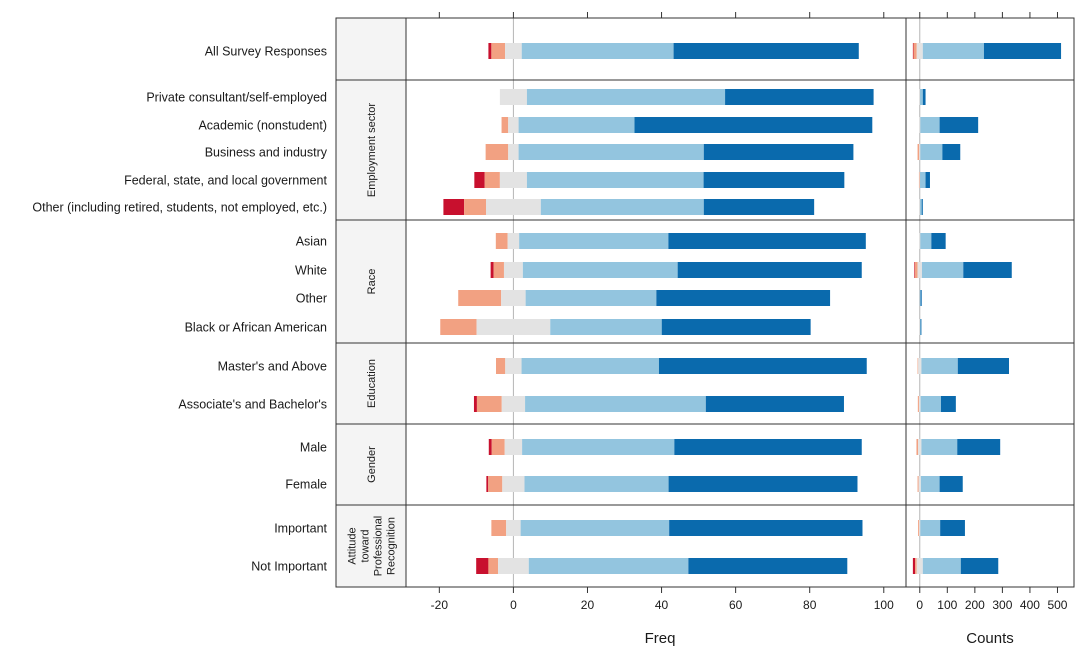  I want to click on row-label: Other, so click(311, 299).